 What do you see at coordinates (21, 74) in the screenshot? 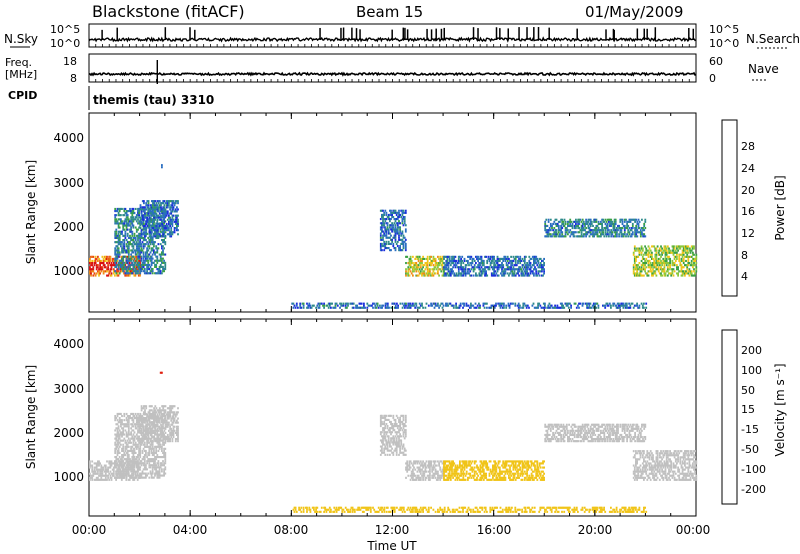
I see `freq-label-2: [MHz]` at bounding box center [21, 74].